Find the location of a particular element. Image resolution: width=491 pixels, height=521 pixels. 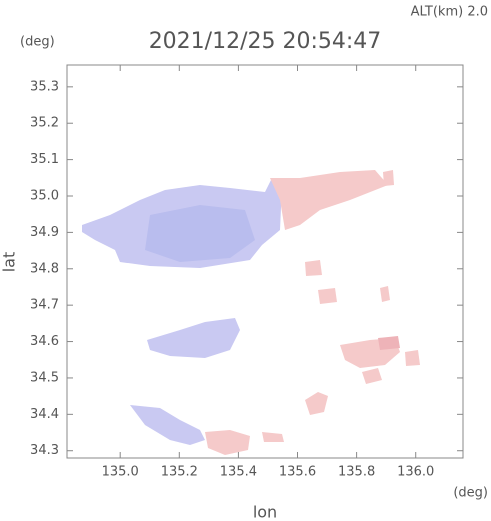

y-tick-label: 35.3 is located at coordinates (44, 86).